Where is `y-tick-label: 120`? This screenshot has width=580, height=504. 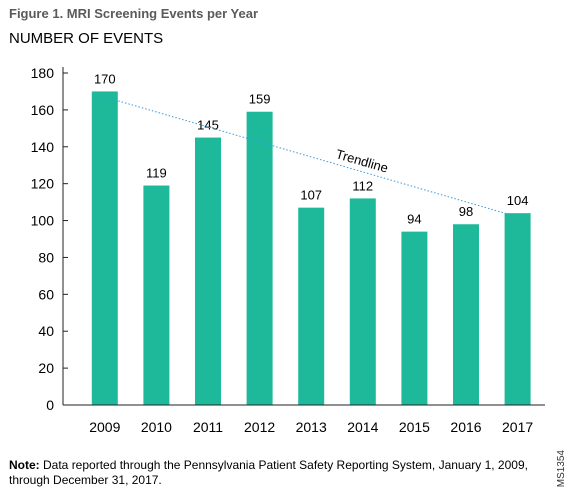 y-tick-label: 120 is located at coordinates (43, 184).